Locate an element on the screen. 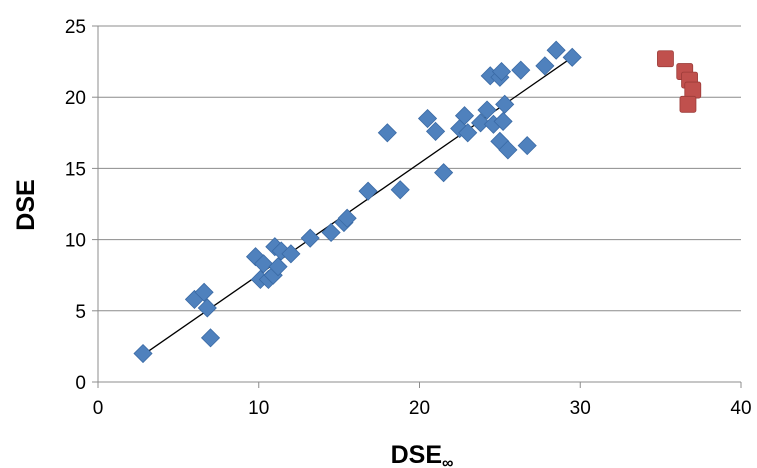  y-tick-label-20: 20 is located at coordinates (75, 98).